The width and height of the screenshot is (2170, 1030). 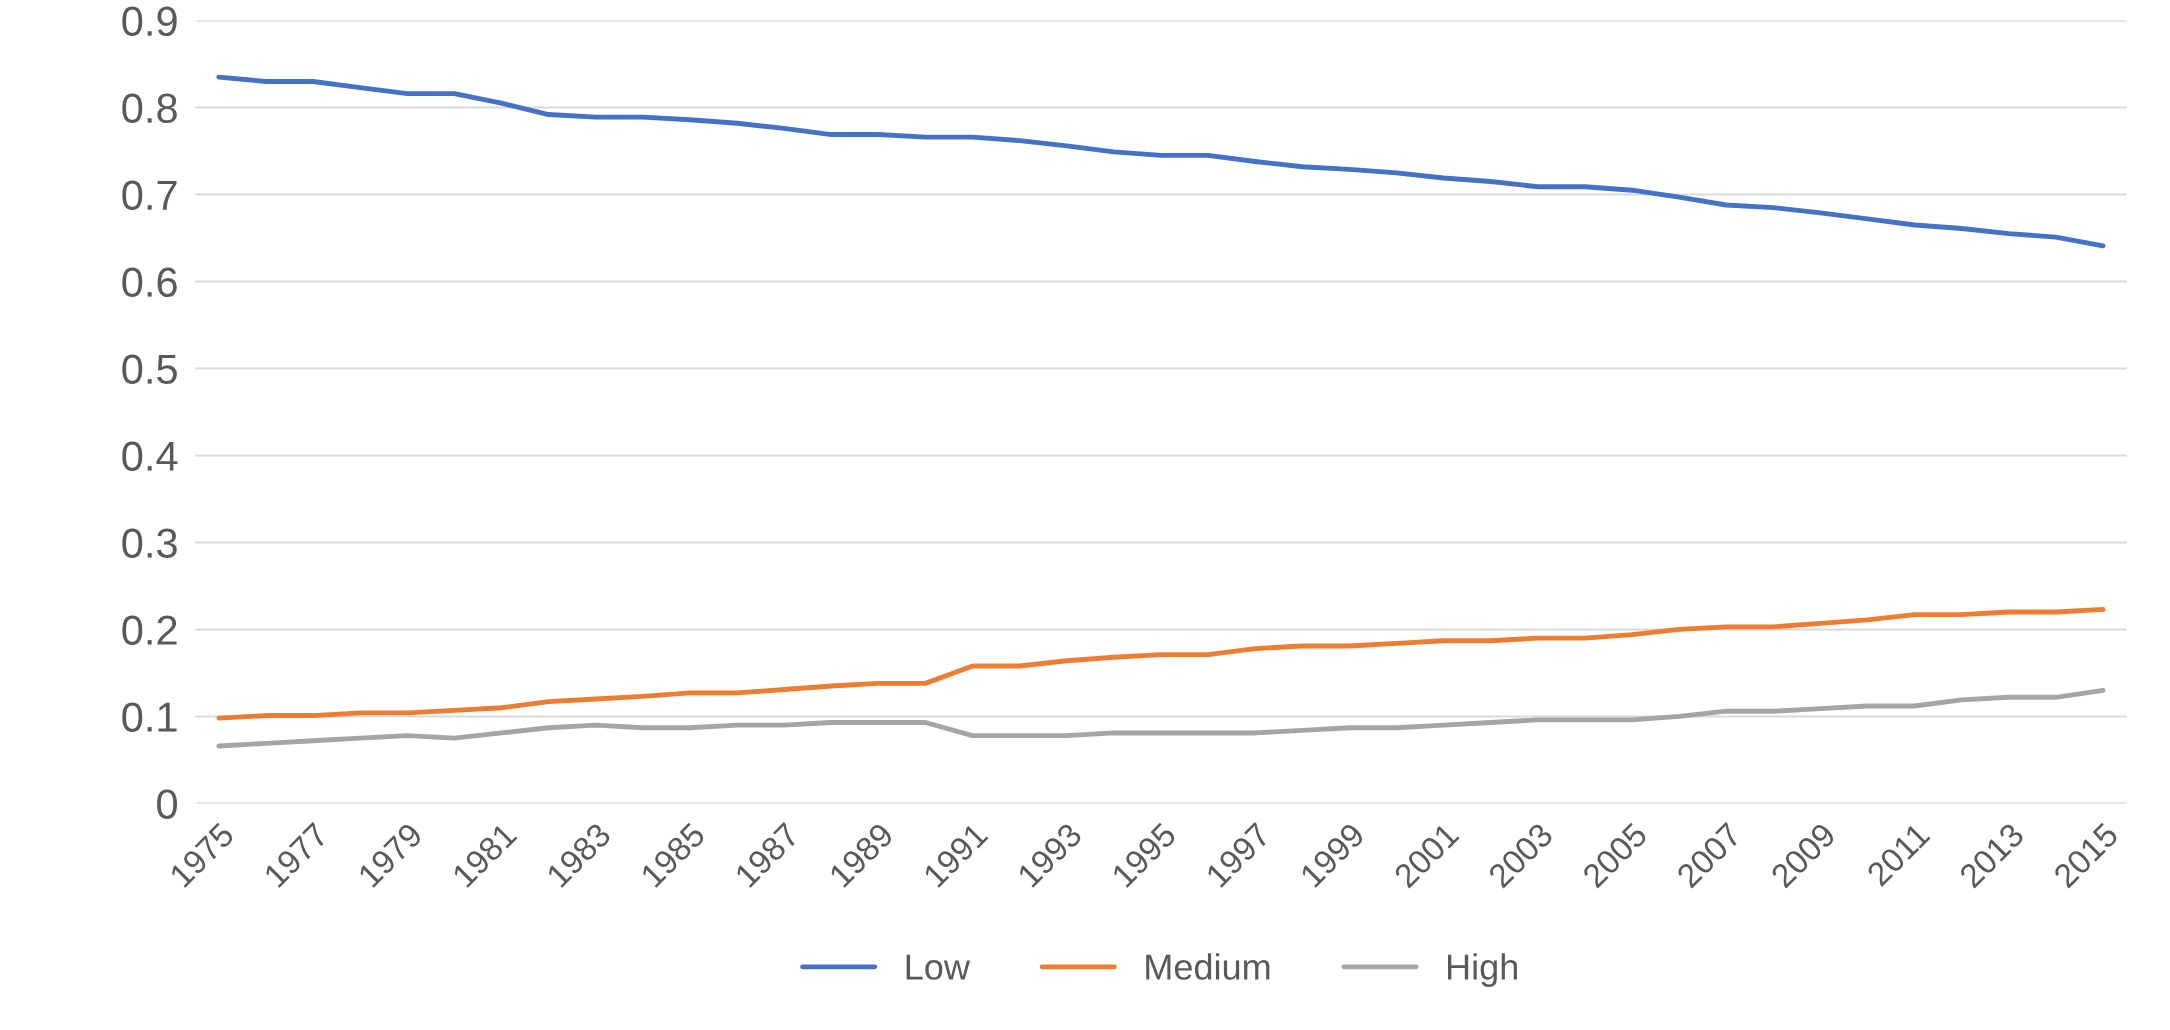 I want to click on y-tick-label: 0.6, so click(x=149, y=282).